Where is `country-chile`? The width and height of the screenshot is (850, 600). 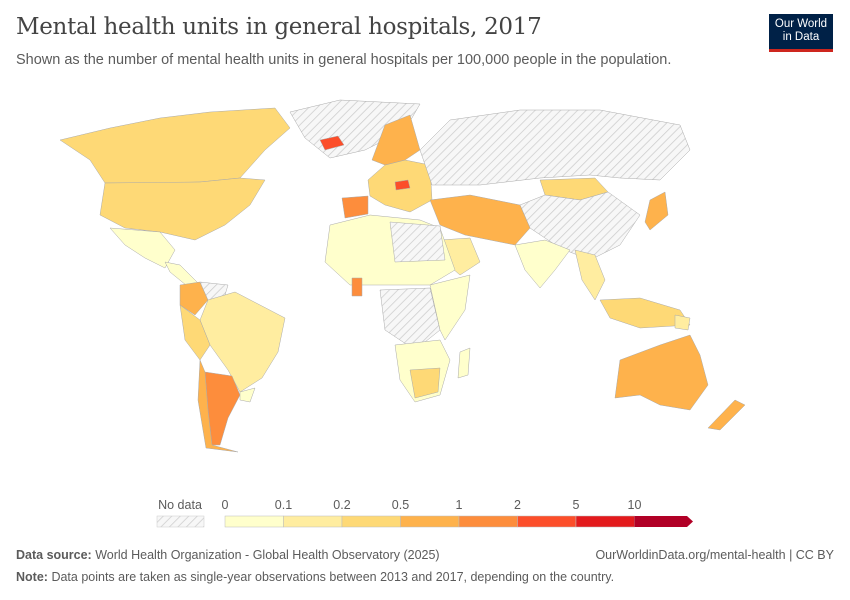
country-chile is located at coordinates (218, 406).